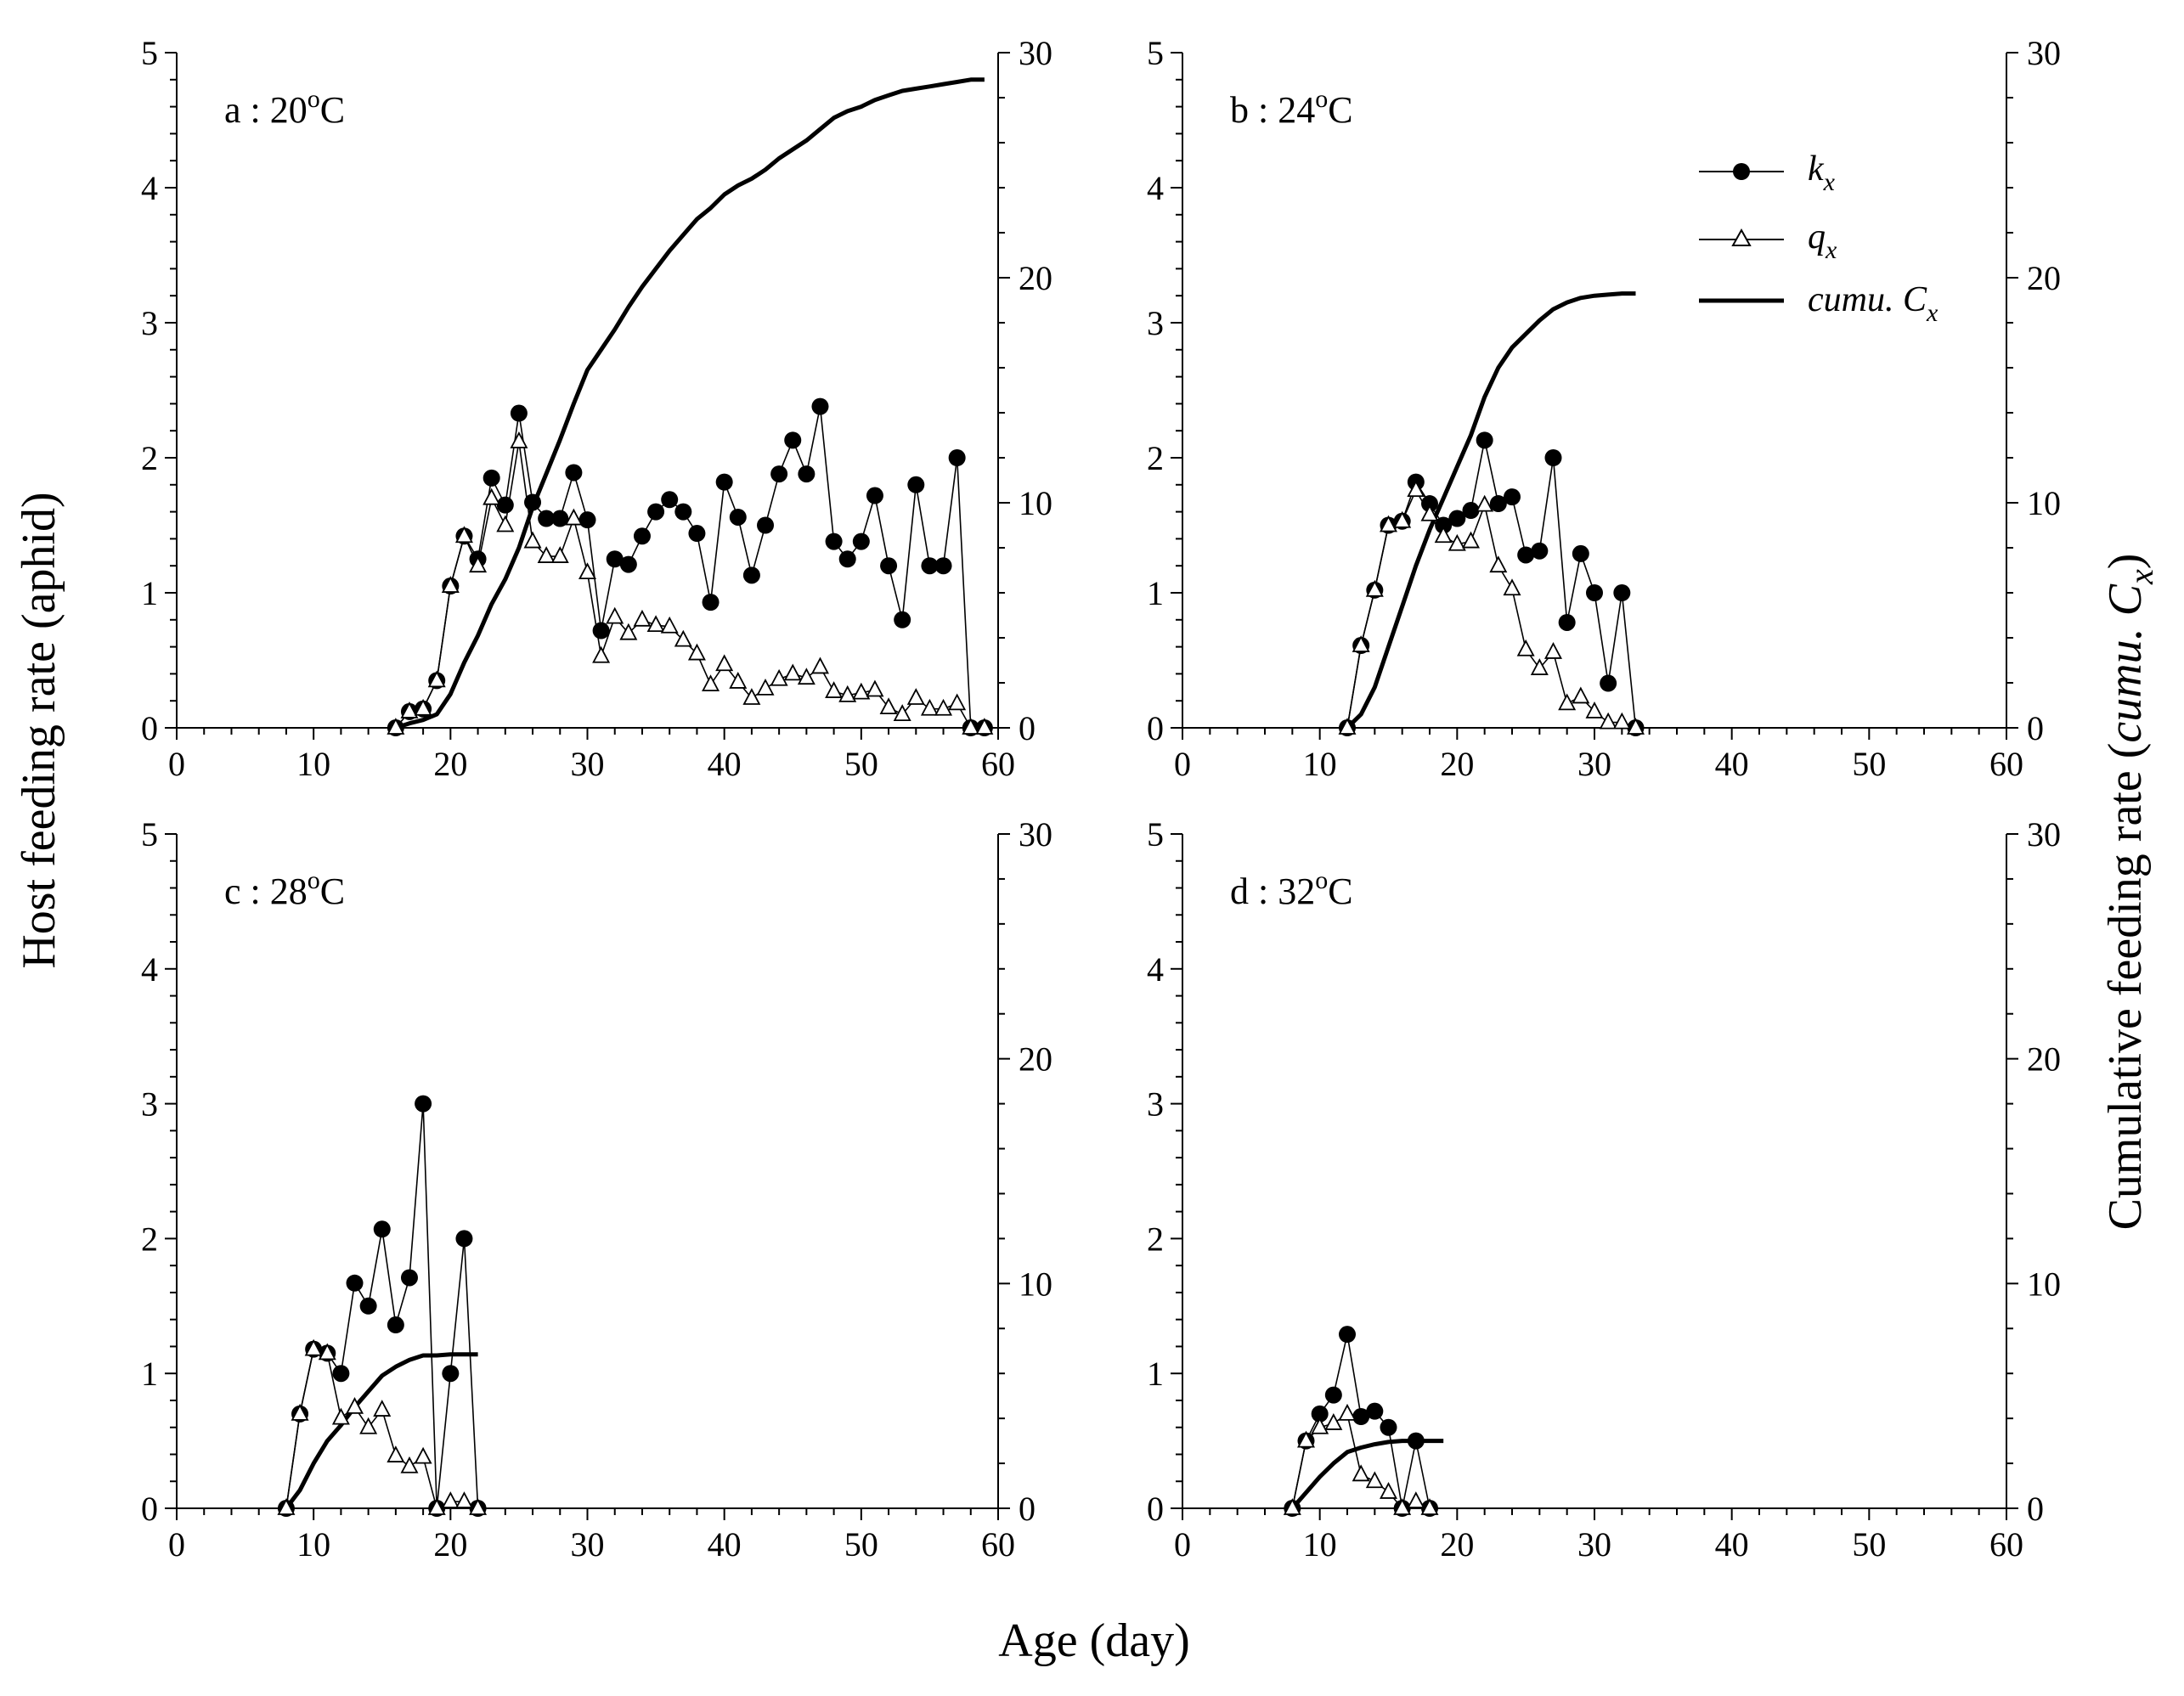 The width and height of the screenshot is (2184, 1696). What do you see at coordinates (1155, 458) in the screenshot?
I see `panel-b-y-tick-label-left: 2` at bounding box center [1155, 458].